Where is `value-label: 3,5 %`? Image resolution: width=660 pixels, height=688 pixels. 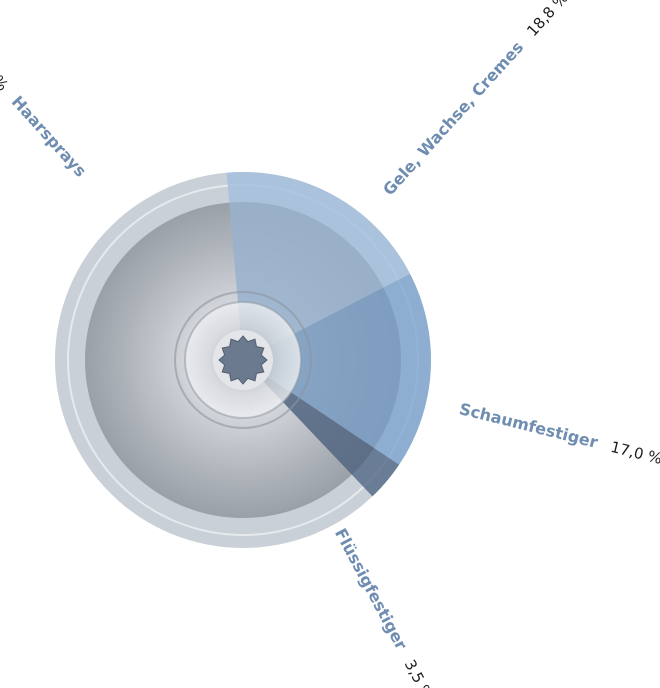
value-label: 3,5 % is located at coordinates (419, 672).